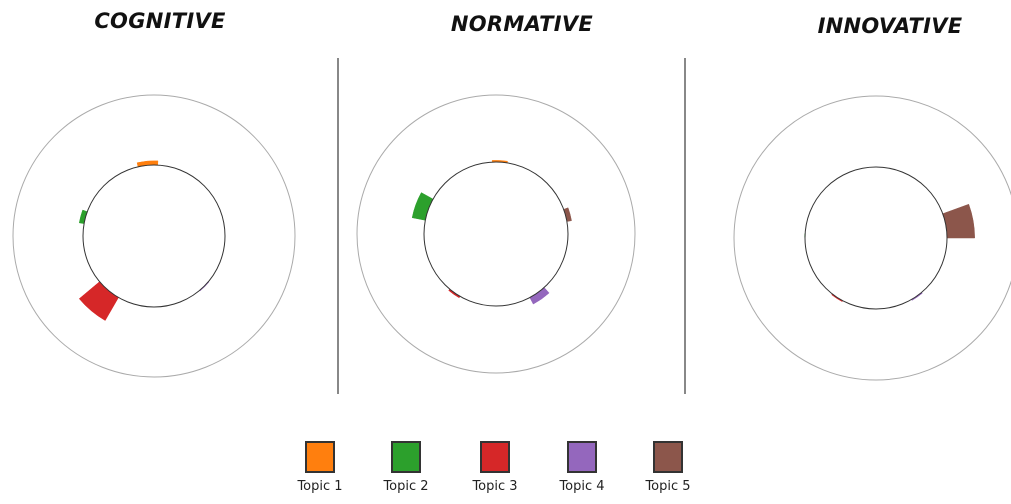 The image size is (1011, 504). I want to click on legend-item-topic-4: Topic 4, so click(582, 467).